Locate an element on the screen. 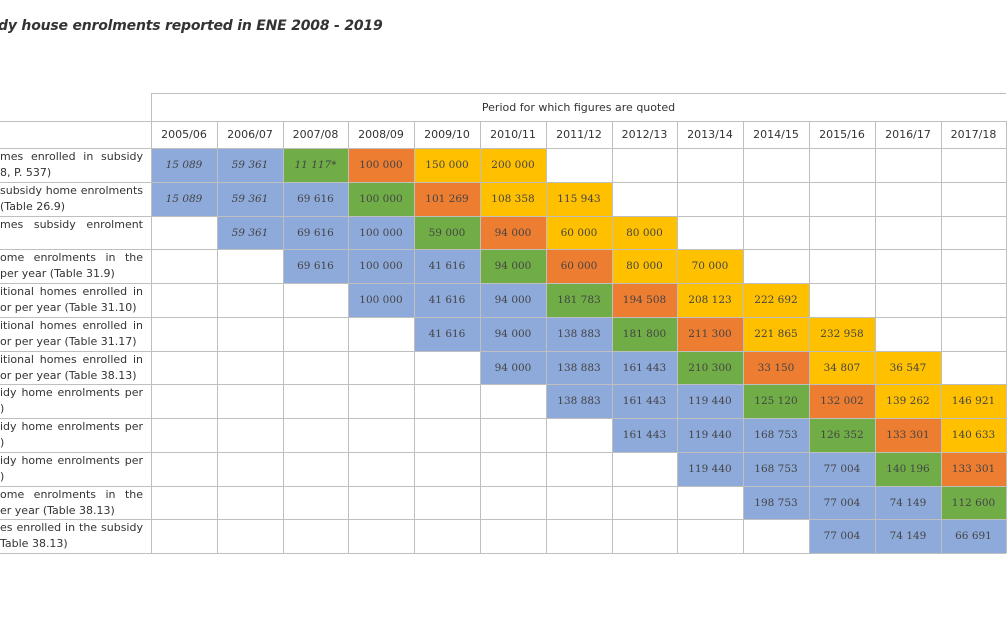  table-cell: 181 800 is located at coordinates (644, 334).